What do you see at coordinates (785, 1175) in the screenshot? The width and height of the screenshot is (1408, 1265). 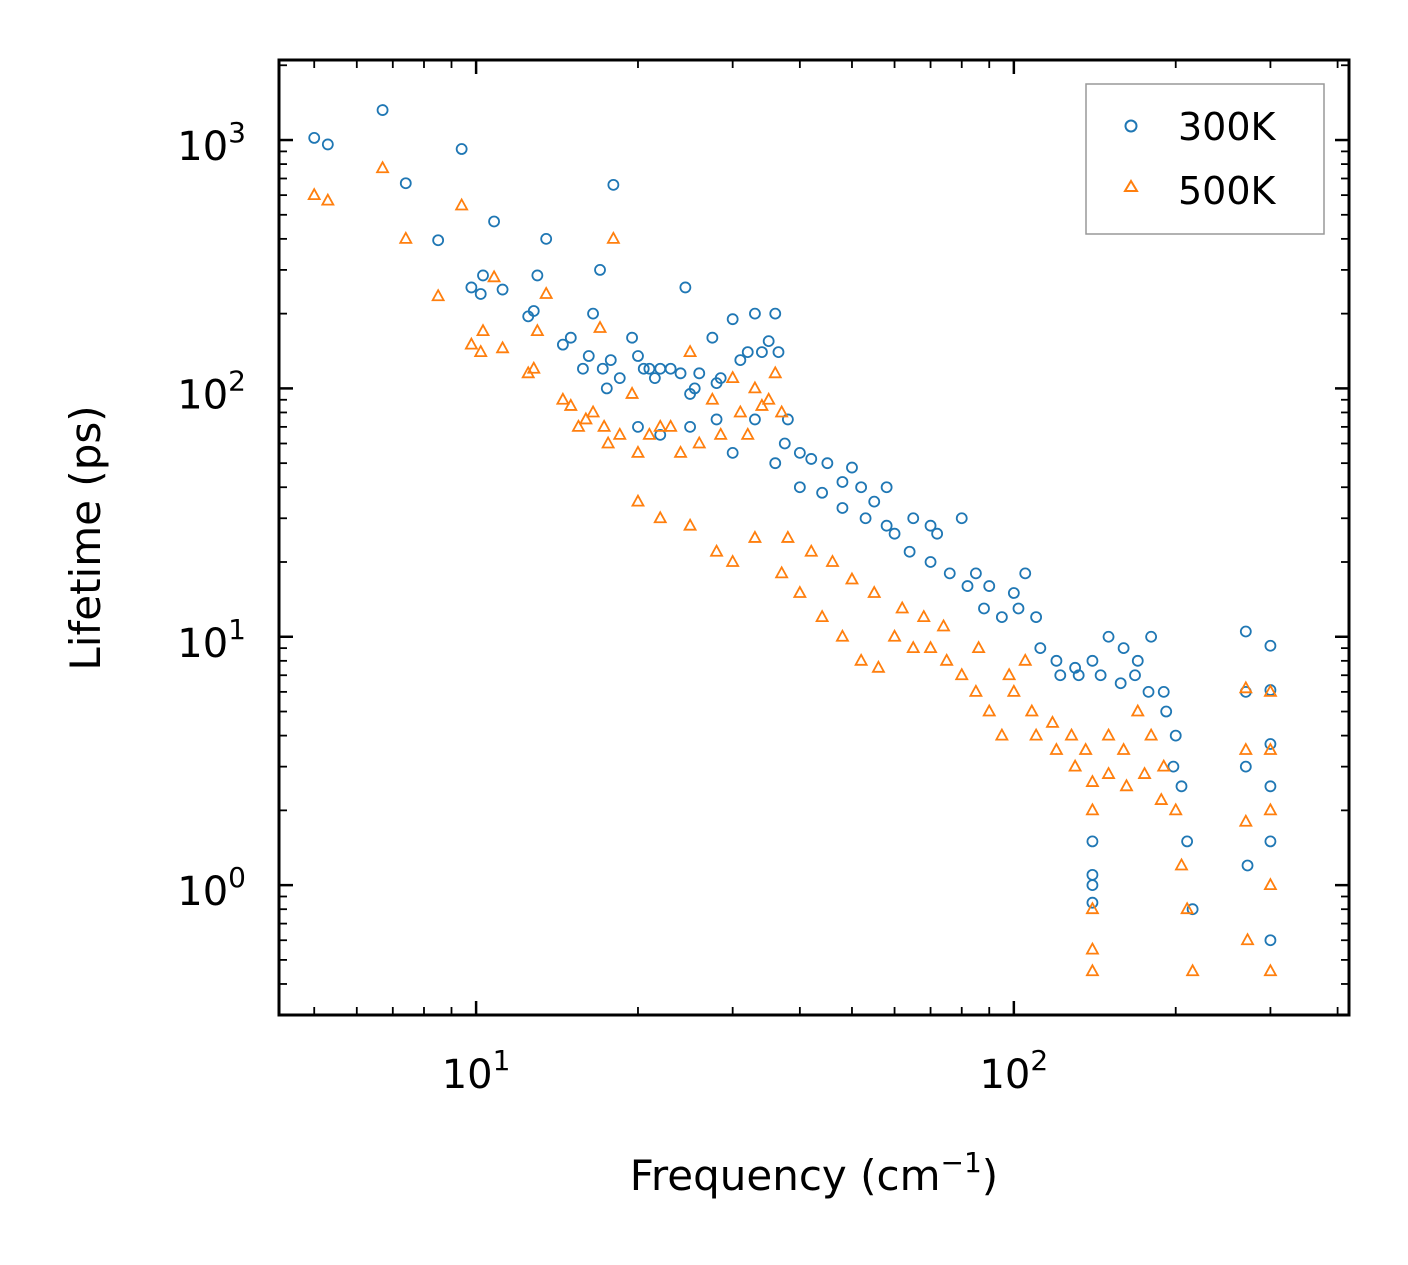 I see `x-axis-title-main: Frequency (cm` at bounding box center [785, 1175].